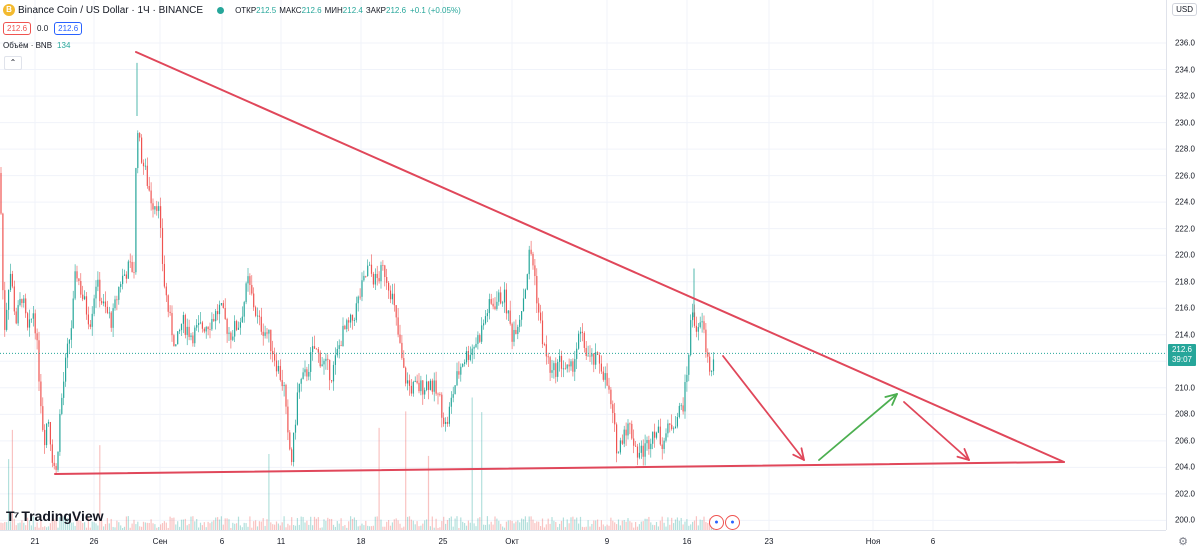 The image size is (1200, 556). I want to click on gear-icon: ⚙, so click(1183, 542).